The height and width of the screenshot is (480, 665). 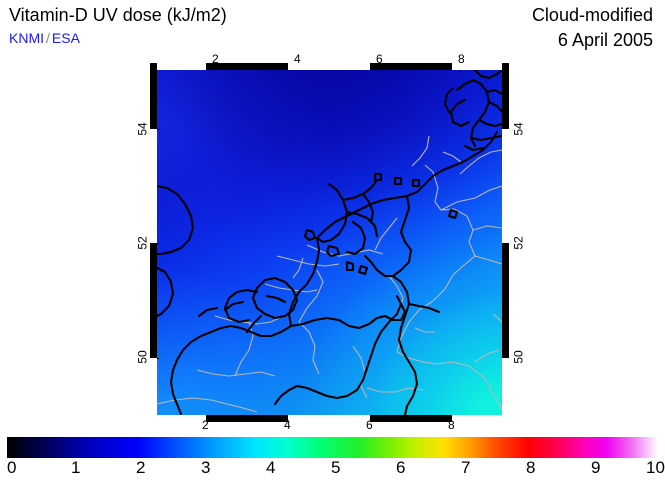 I want to click on colorbar-tick-4: 4, so click(x=271, y=467).